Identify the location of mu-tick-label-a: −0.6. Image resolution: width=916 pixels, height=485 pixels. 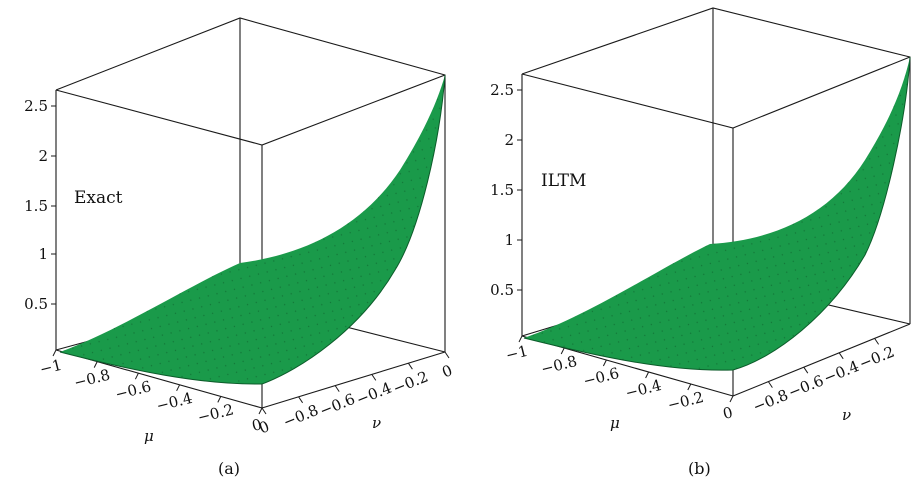
(133, 390).